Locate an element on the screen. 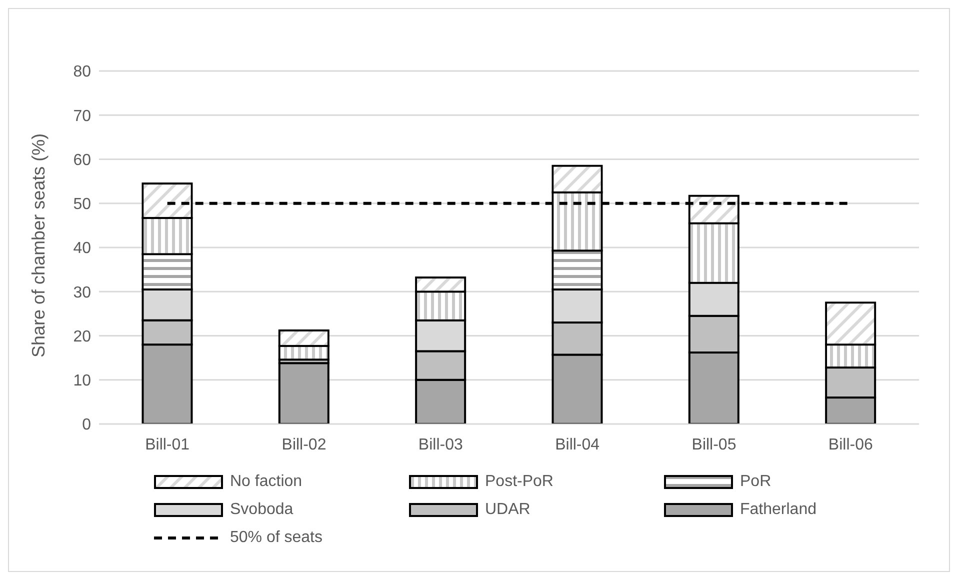 This screenshot has width=961, height=581. y-tick-label: 70 is located at coordinates (82, 116).